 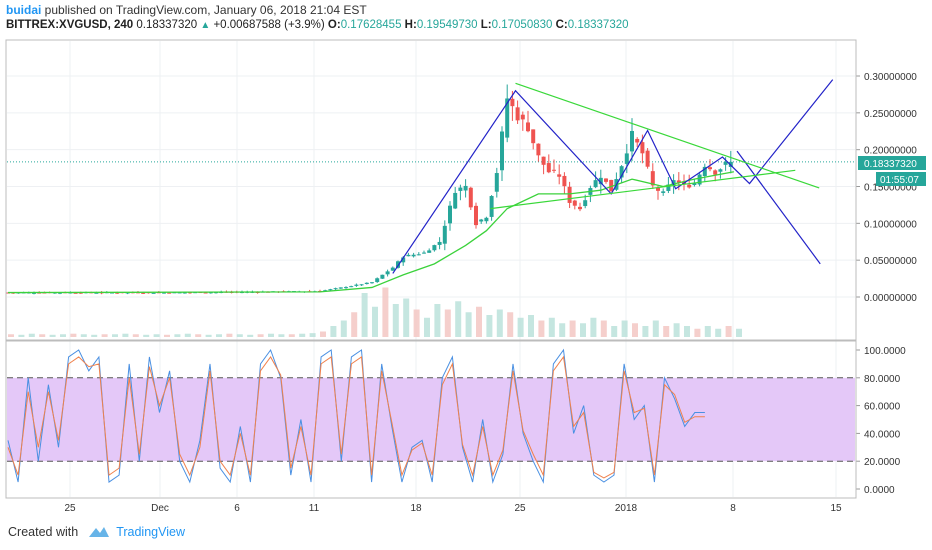 I want to click on created-with-text: Created with, so click(x=43, y=532).